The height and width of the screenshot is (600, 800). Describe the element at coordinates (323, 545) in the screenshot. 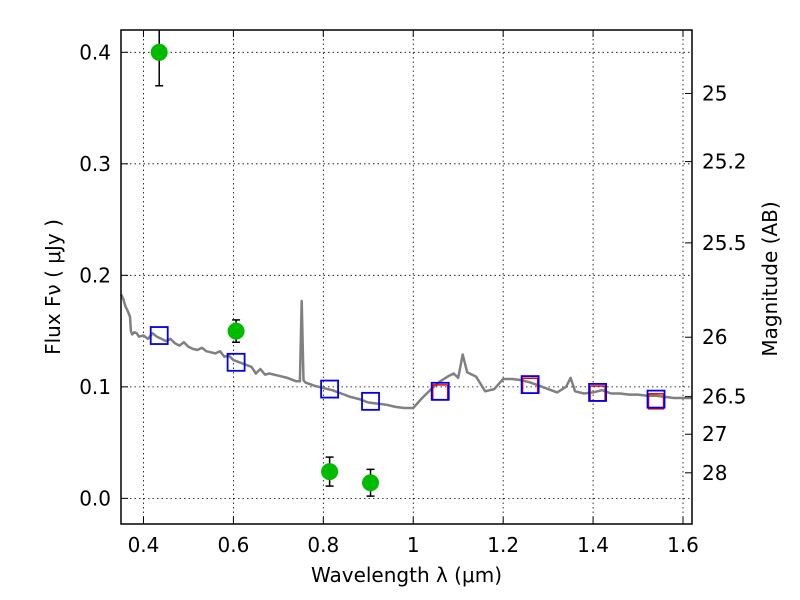

I see `x-tick-label: 0.8` at that location.